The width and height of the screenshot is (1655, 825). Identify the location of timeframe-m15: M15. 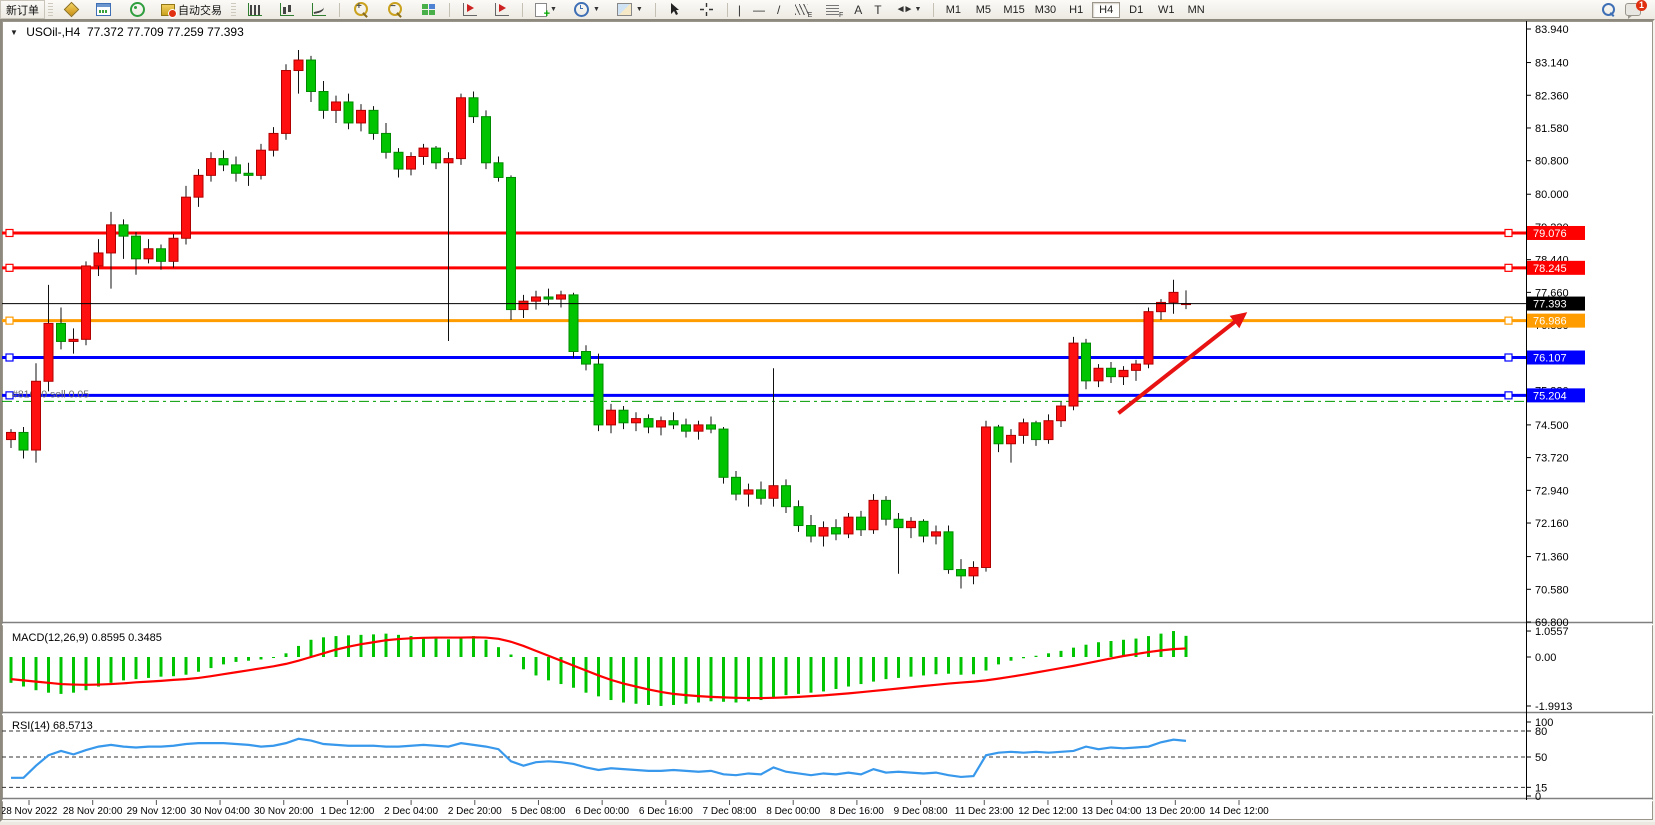
(1014, 9).